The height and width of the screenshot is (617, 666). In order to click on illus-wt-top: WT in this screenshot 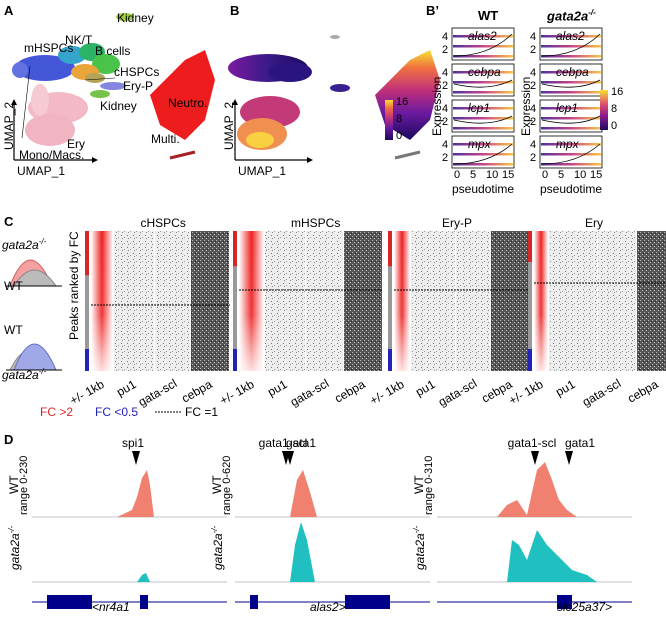, I will do `click(13, 286)`.